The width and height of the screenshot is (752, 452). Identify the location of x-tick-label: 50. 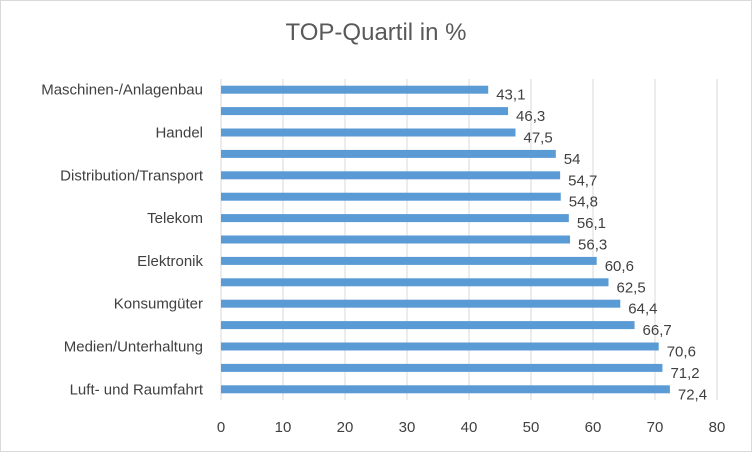
(531, 427).